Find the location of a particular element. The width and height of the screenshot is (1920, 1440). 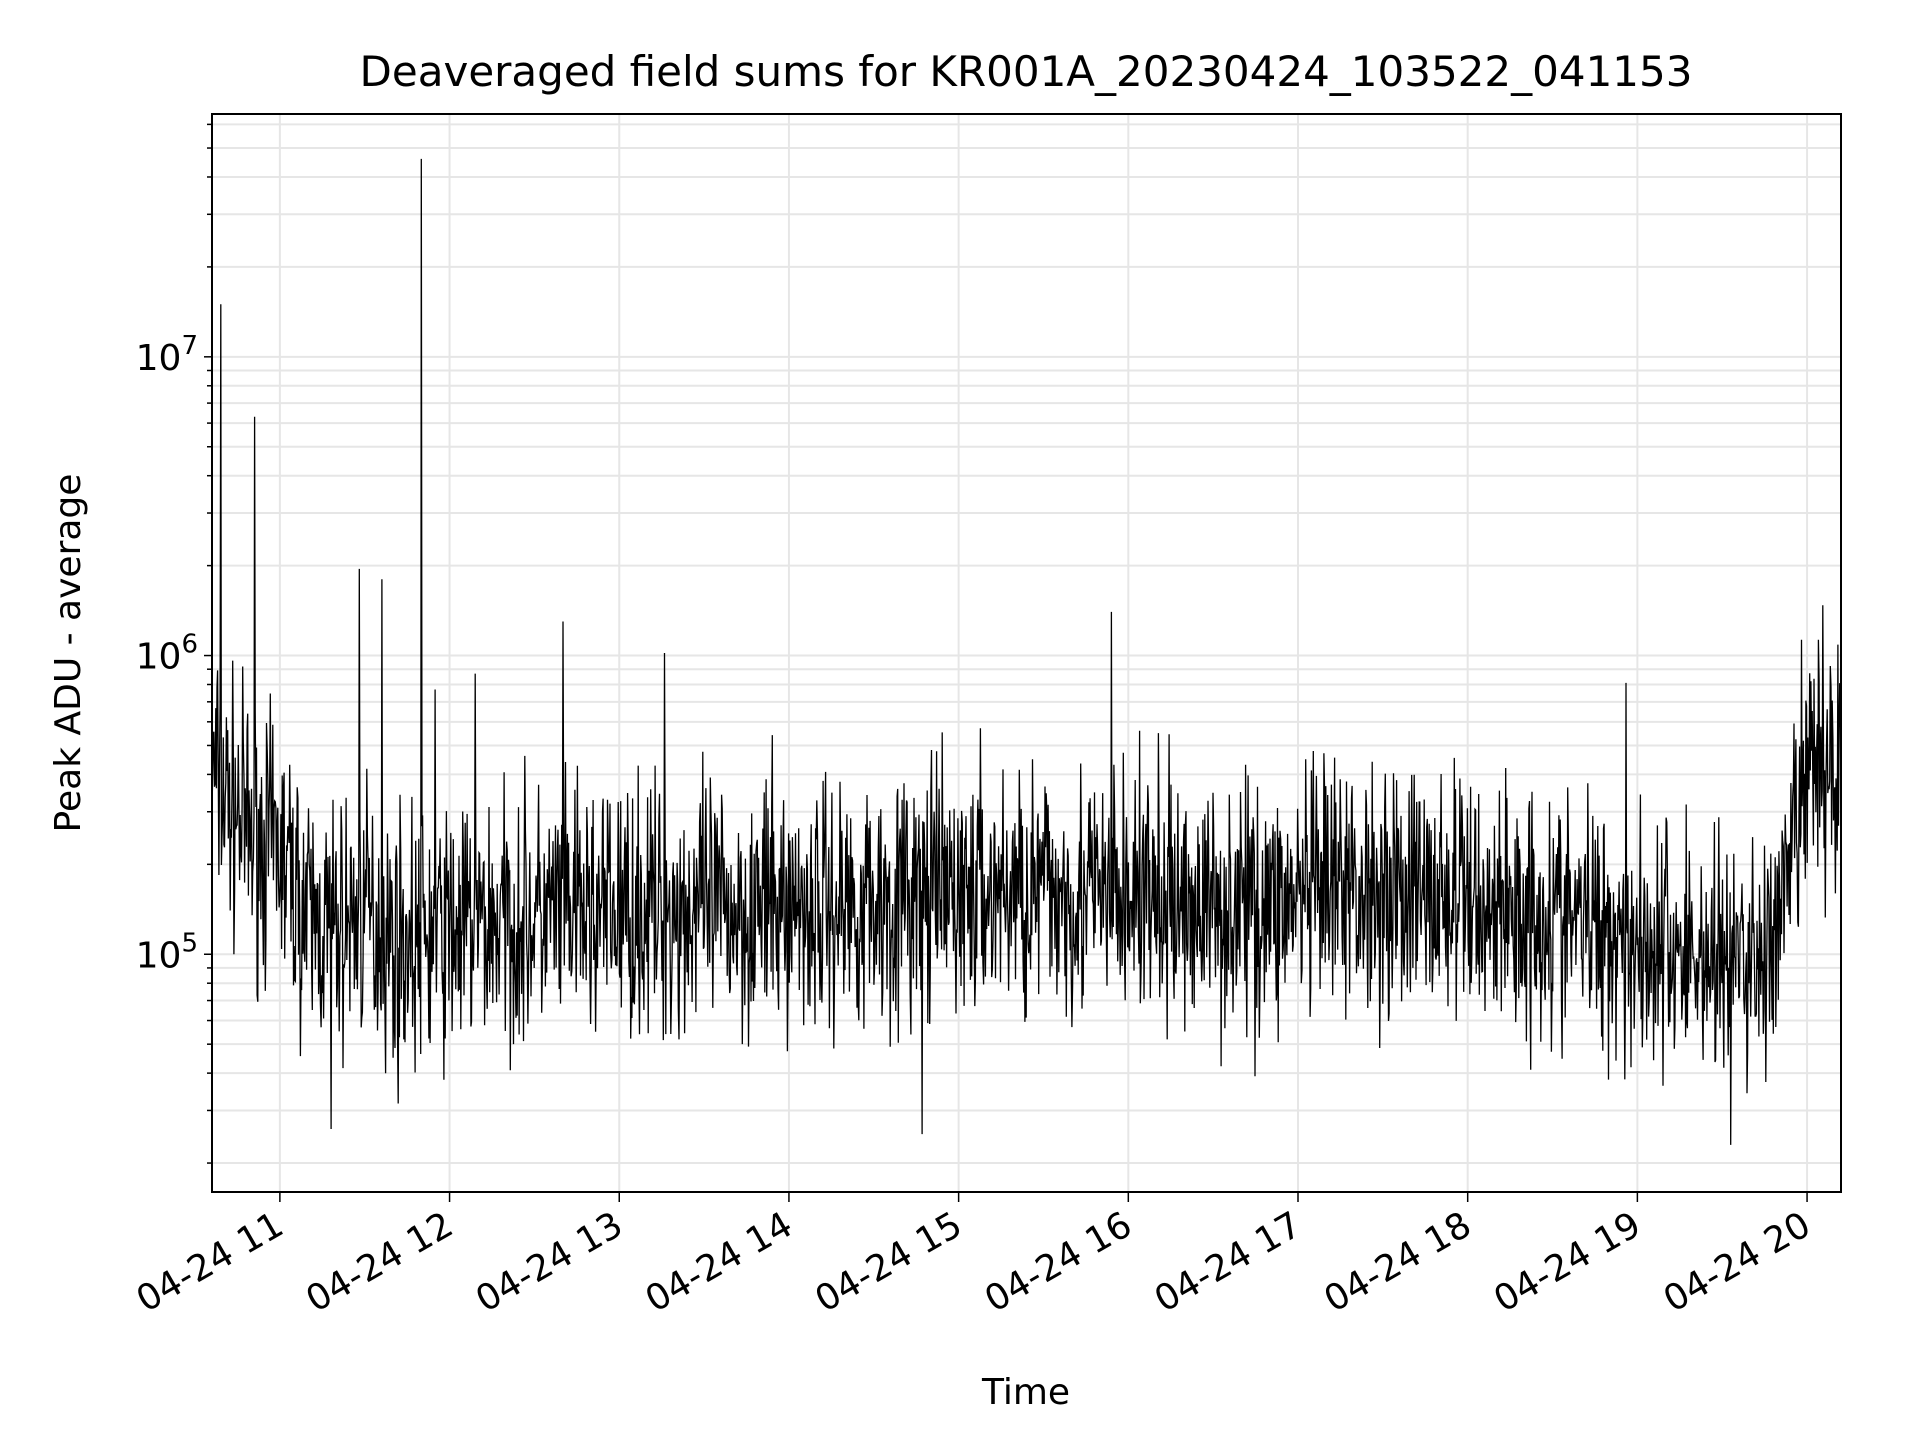

y-axis-ticks: 10⁵ 10⁶ 10⁷ is located at coordinates (174, 643).